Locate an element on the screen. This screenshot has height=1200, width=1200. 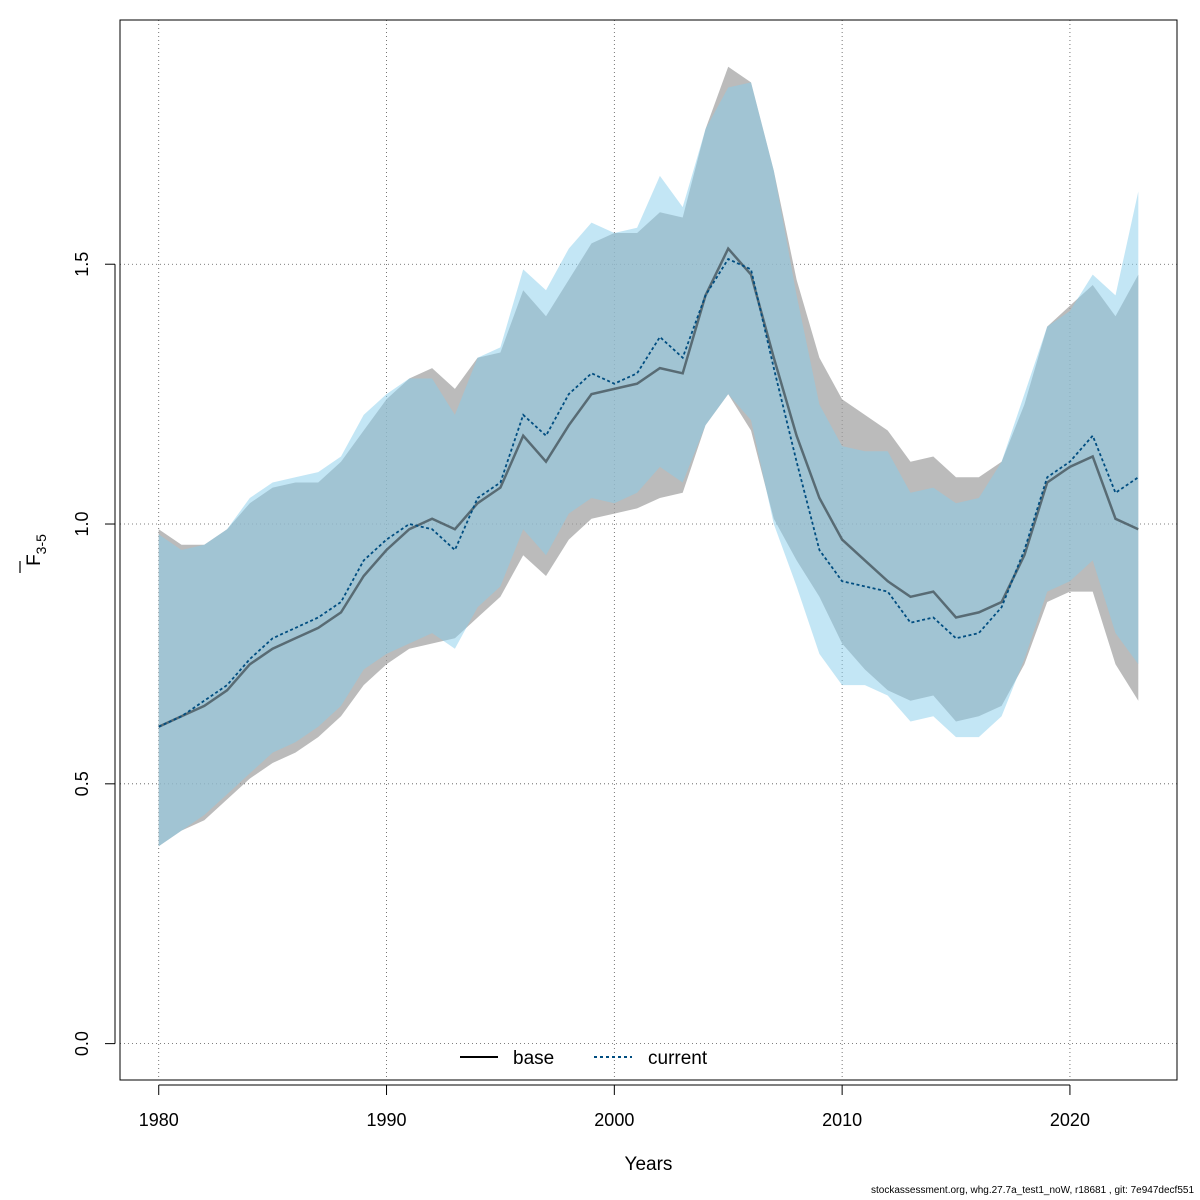
x-axis: 1980 1990 2000 2010 2020 is located at coordinates (614, 1107).